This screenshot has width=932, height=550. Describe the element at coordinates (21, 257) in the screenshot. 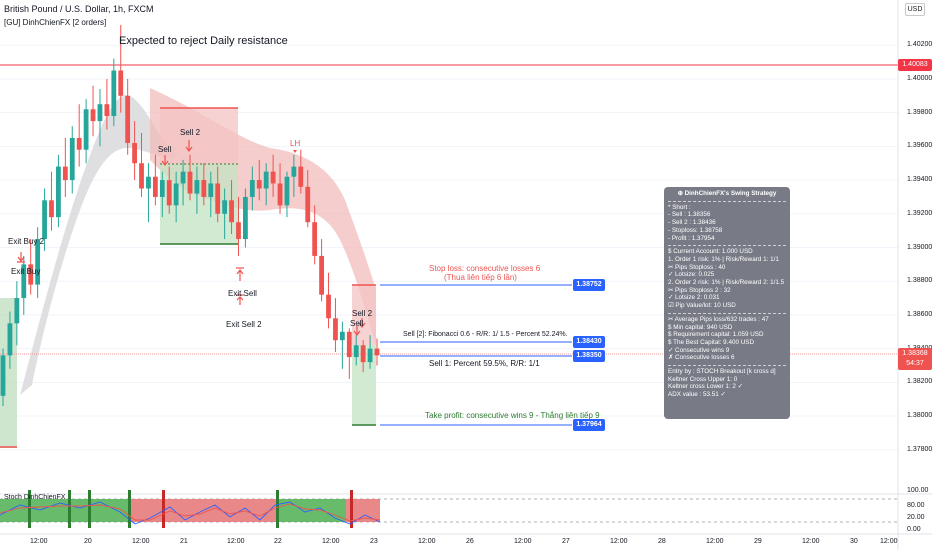

I see `exit-buy-2-arrow` at that location.